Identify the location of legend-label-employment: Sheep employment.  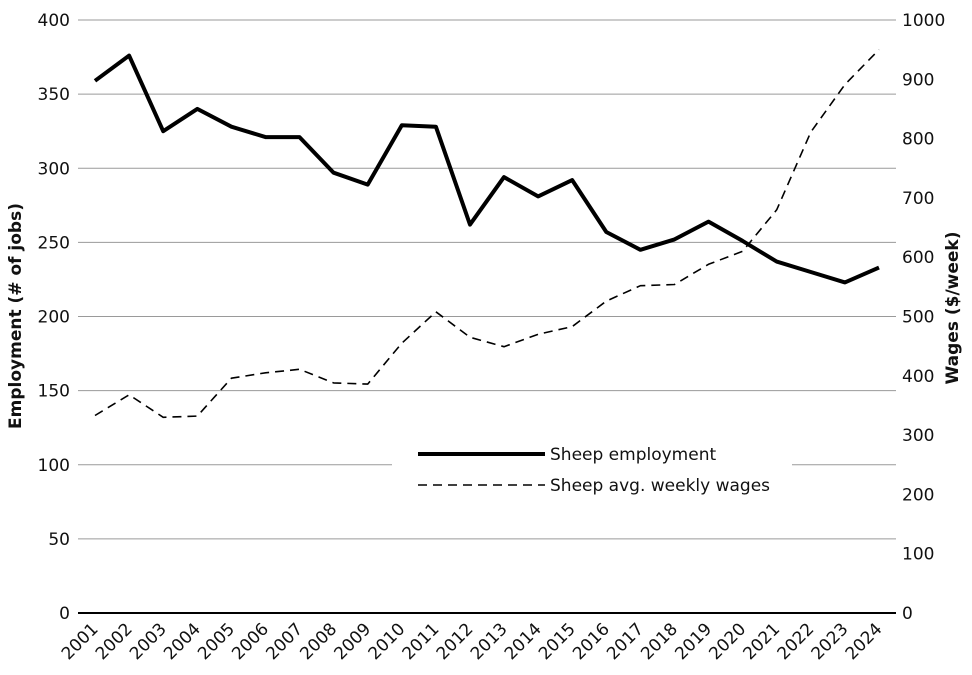
(633, 455).